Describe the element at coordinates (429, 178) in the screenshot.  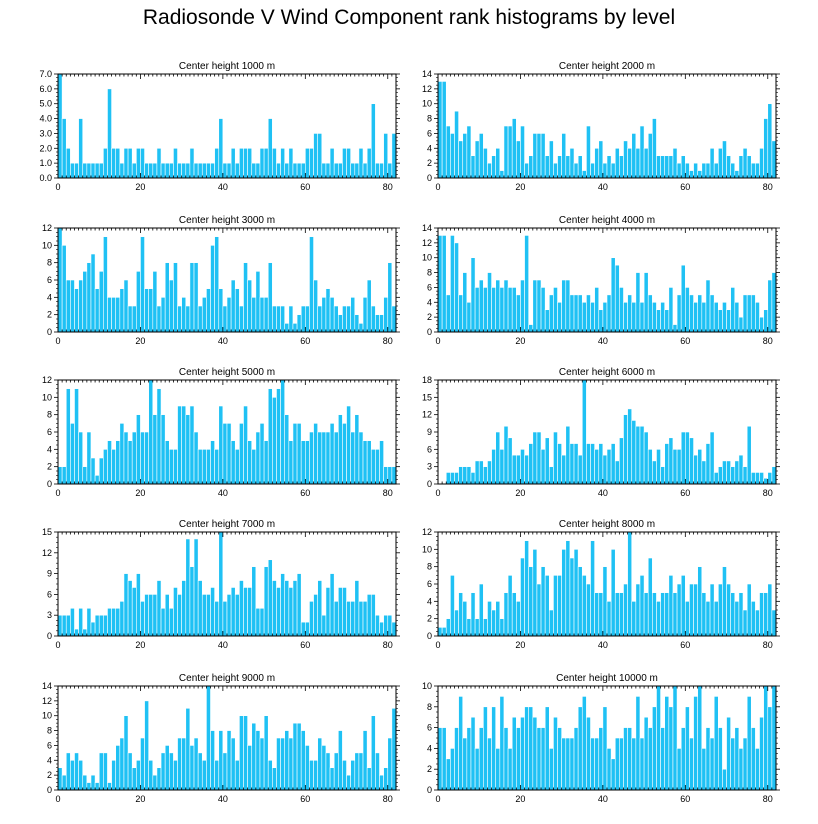
I see `y-tick-label: 0` at that location.